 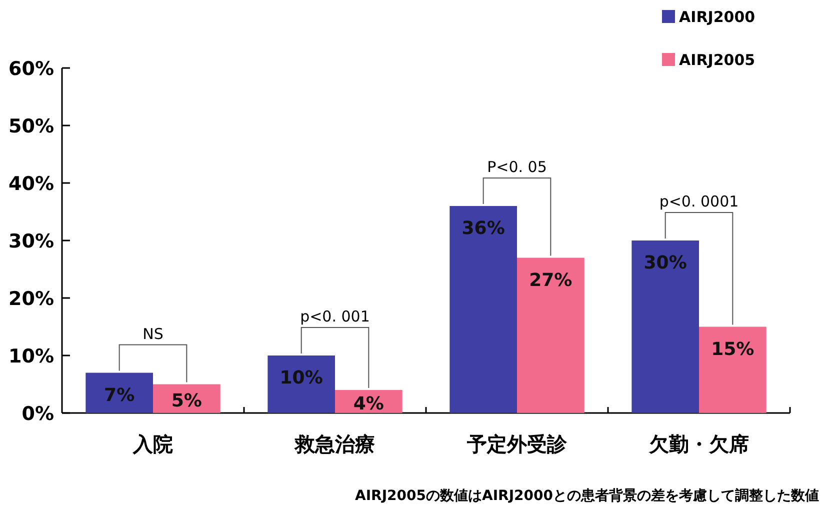 What do you see at coordinates (119, 395) in the screenshot?
I see `data-label: 7%` at bounding box center [119, 395].